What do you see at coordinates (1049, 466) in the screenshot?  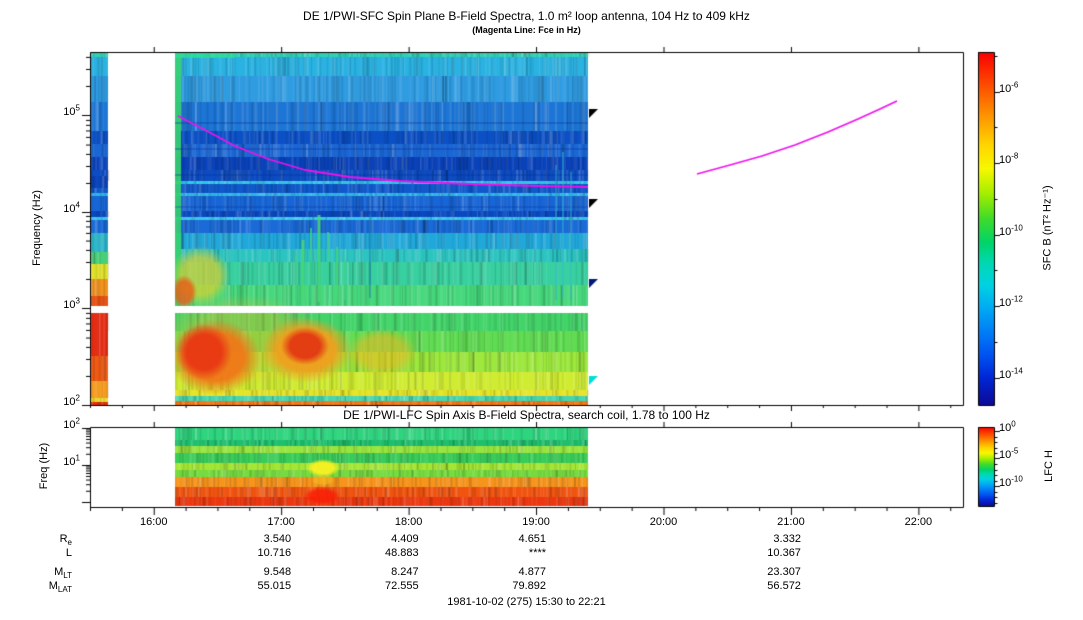 I see `lfc-colorbar-label: LFC H` at bounding box center [1049, 466].